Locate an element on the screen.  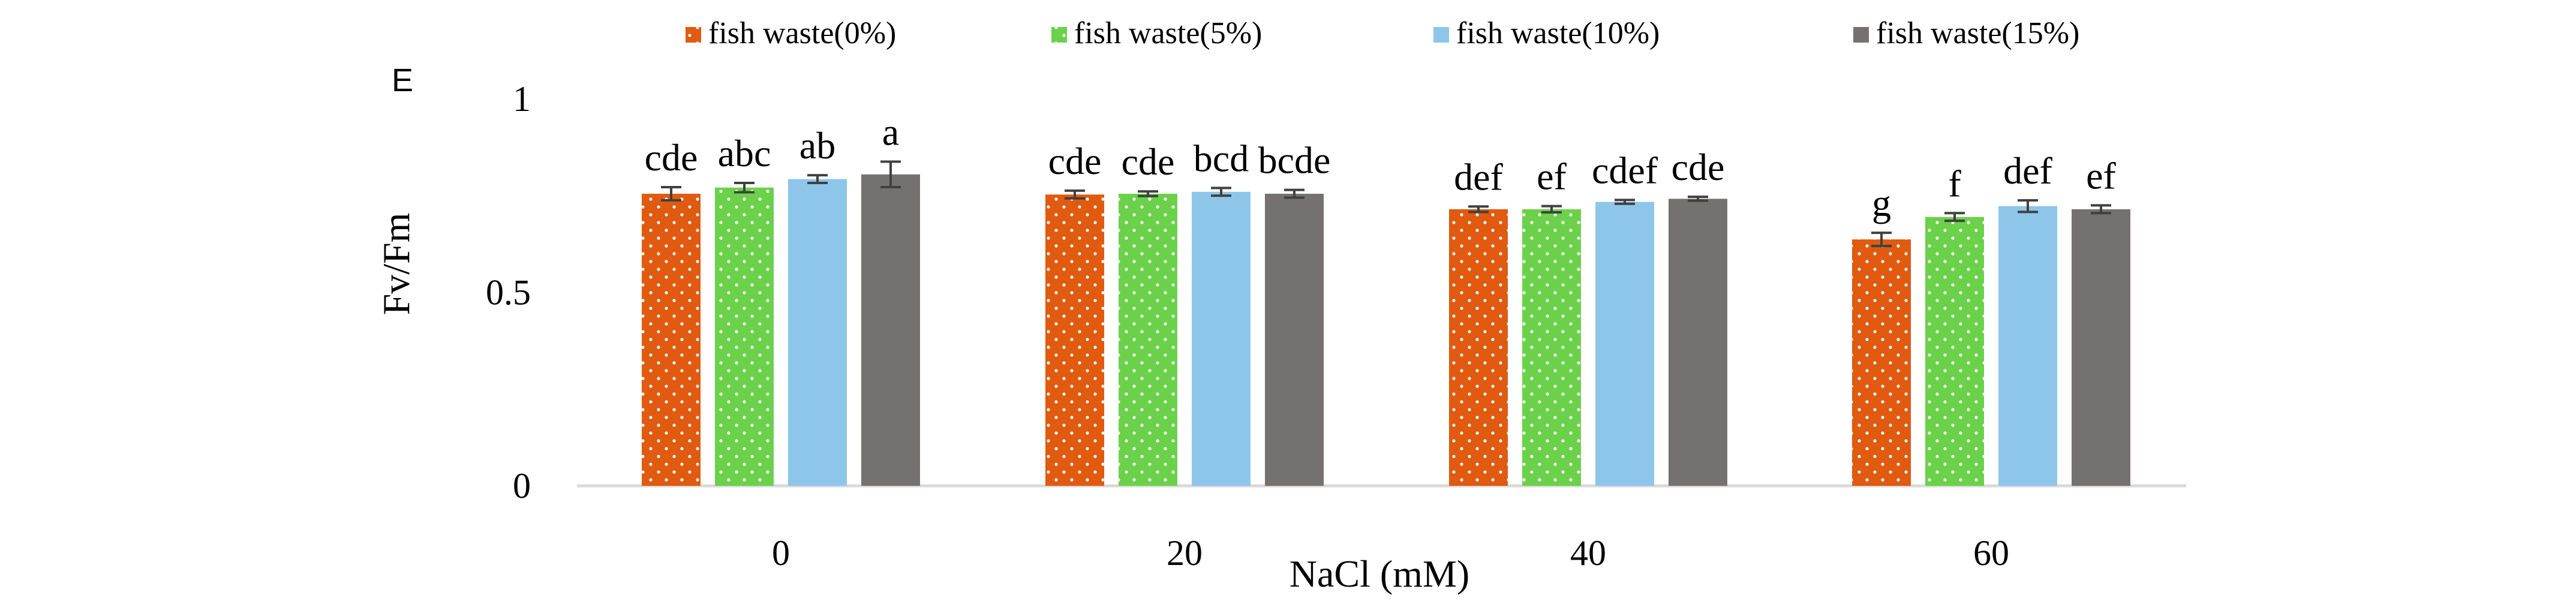
legend-item: fish waste(5%) is located at coordinates (1157, 33).